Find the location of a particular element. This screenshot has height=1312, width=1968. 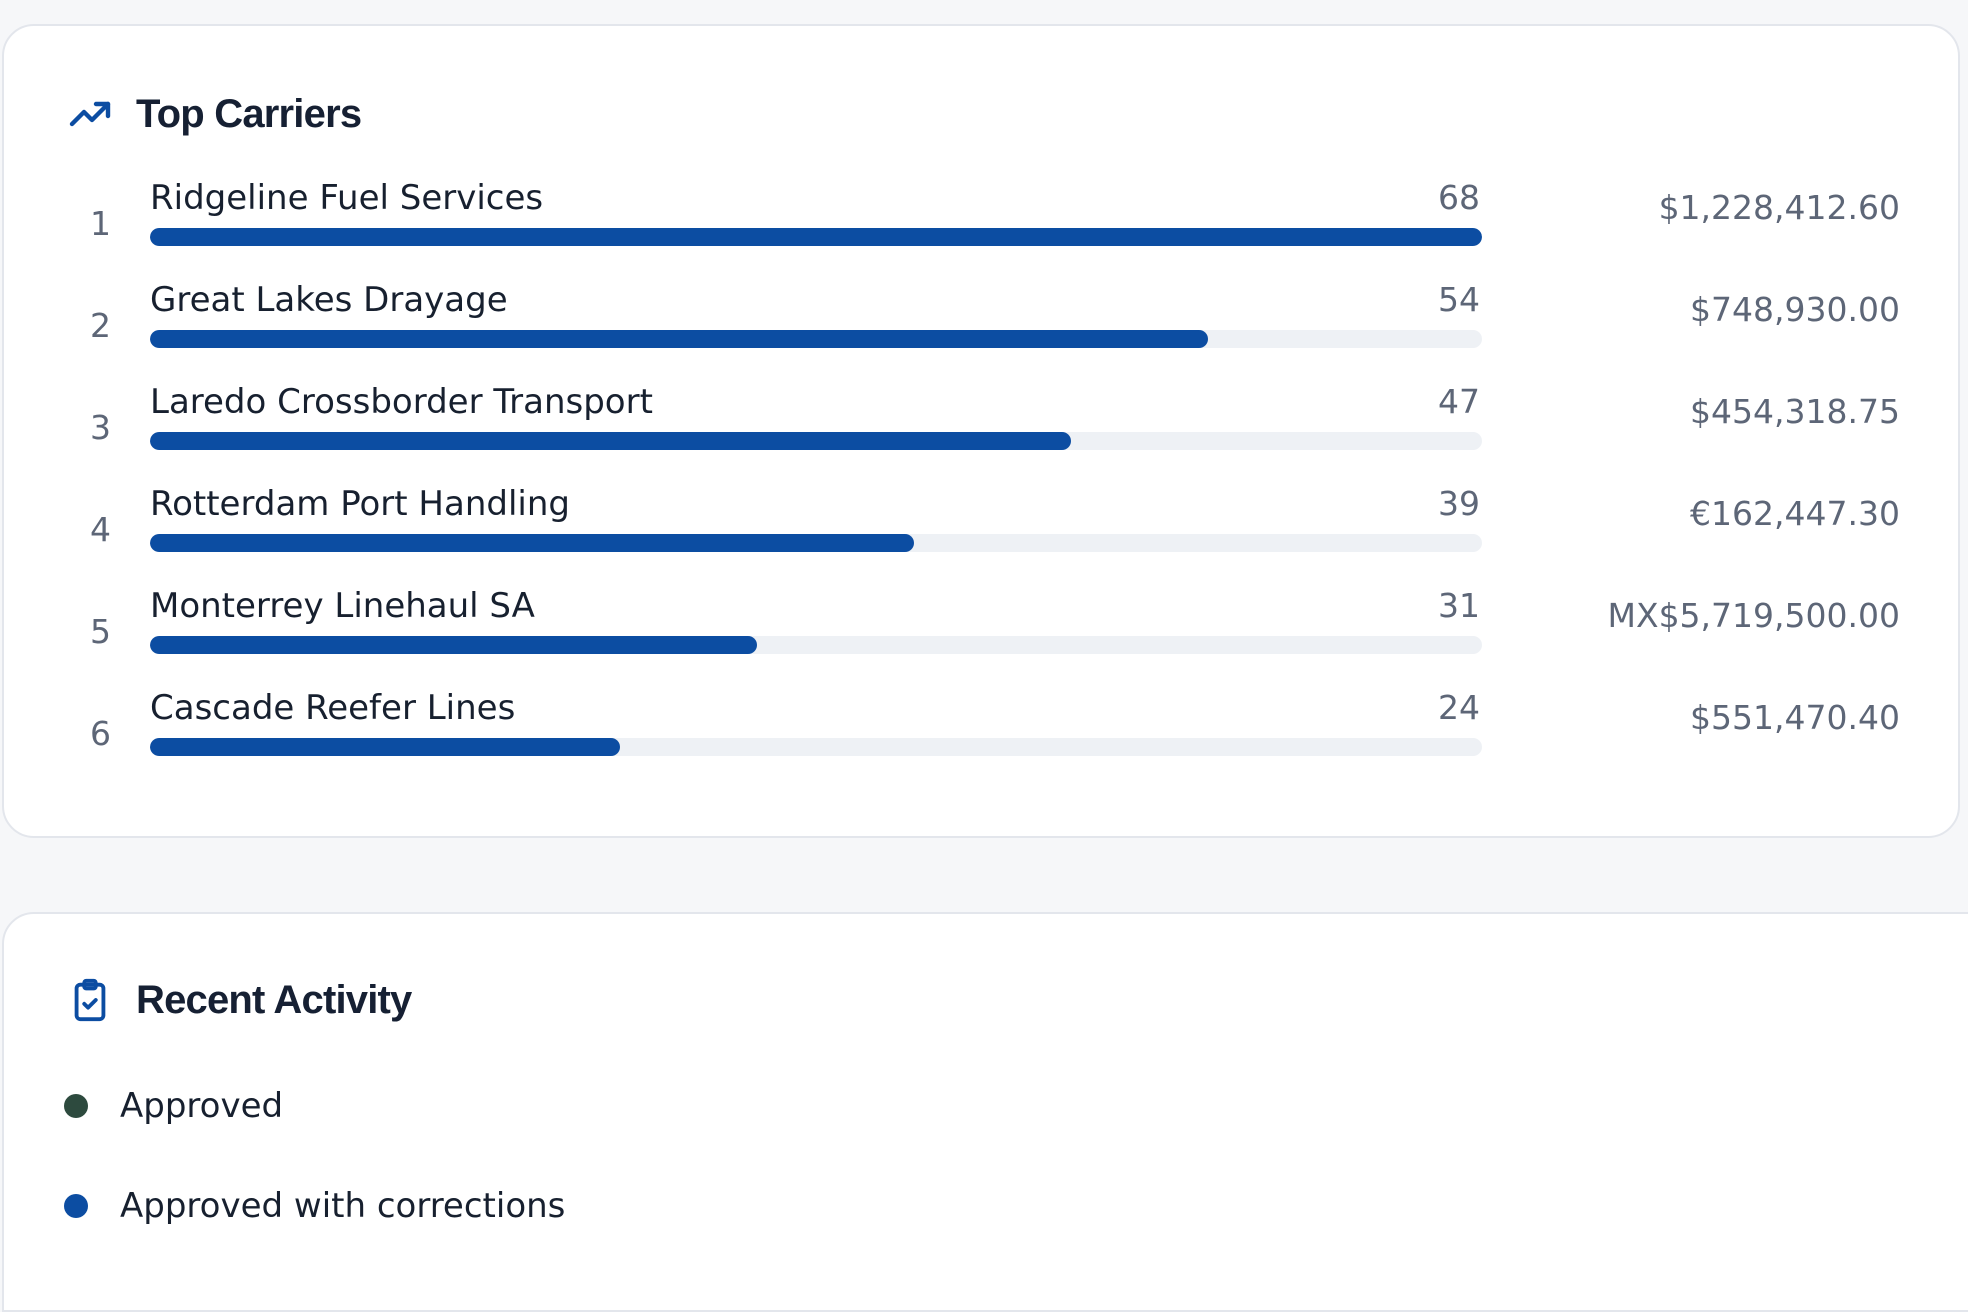

carrier-row: 2 Great Lakes Drayage 54 $748,930.00 is located at coordinates (981, 331).